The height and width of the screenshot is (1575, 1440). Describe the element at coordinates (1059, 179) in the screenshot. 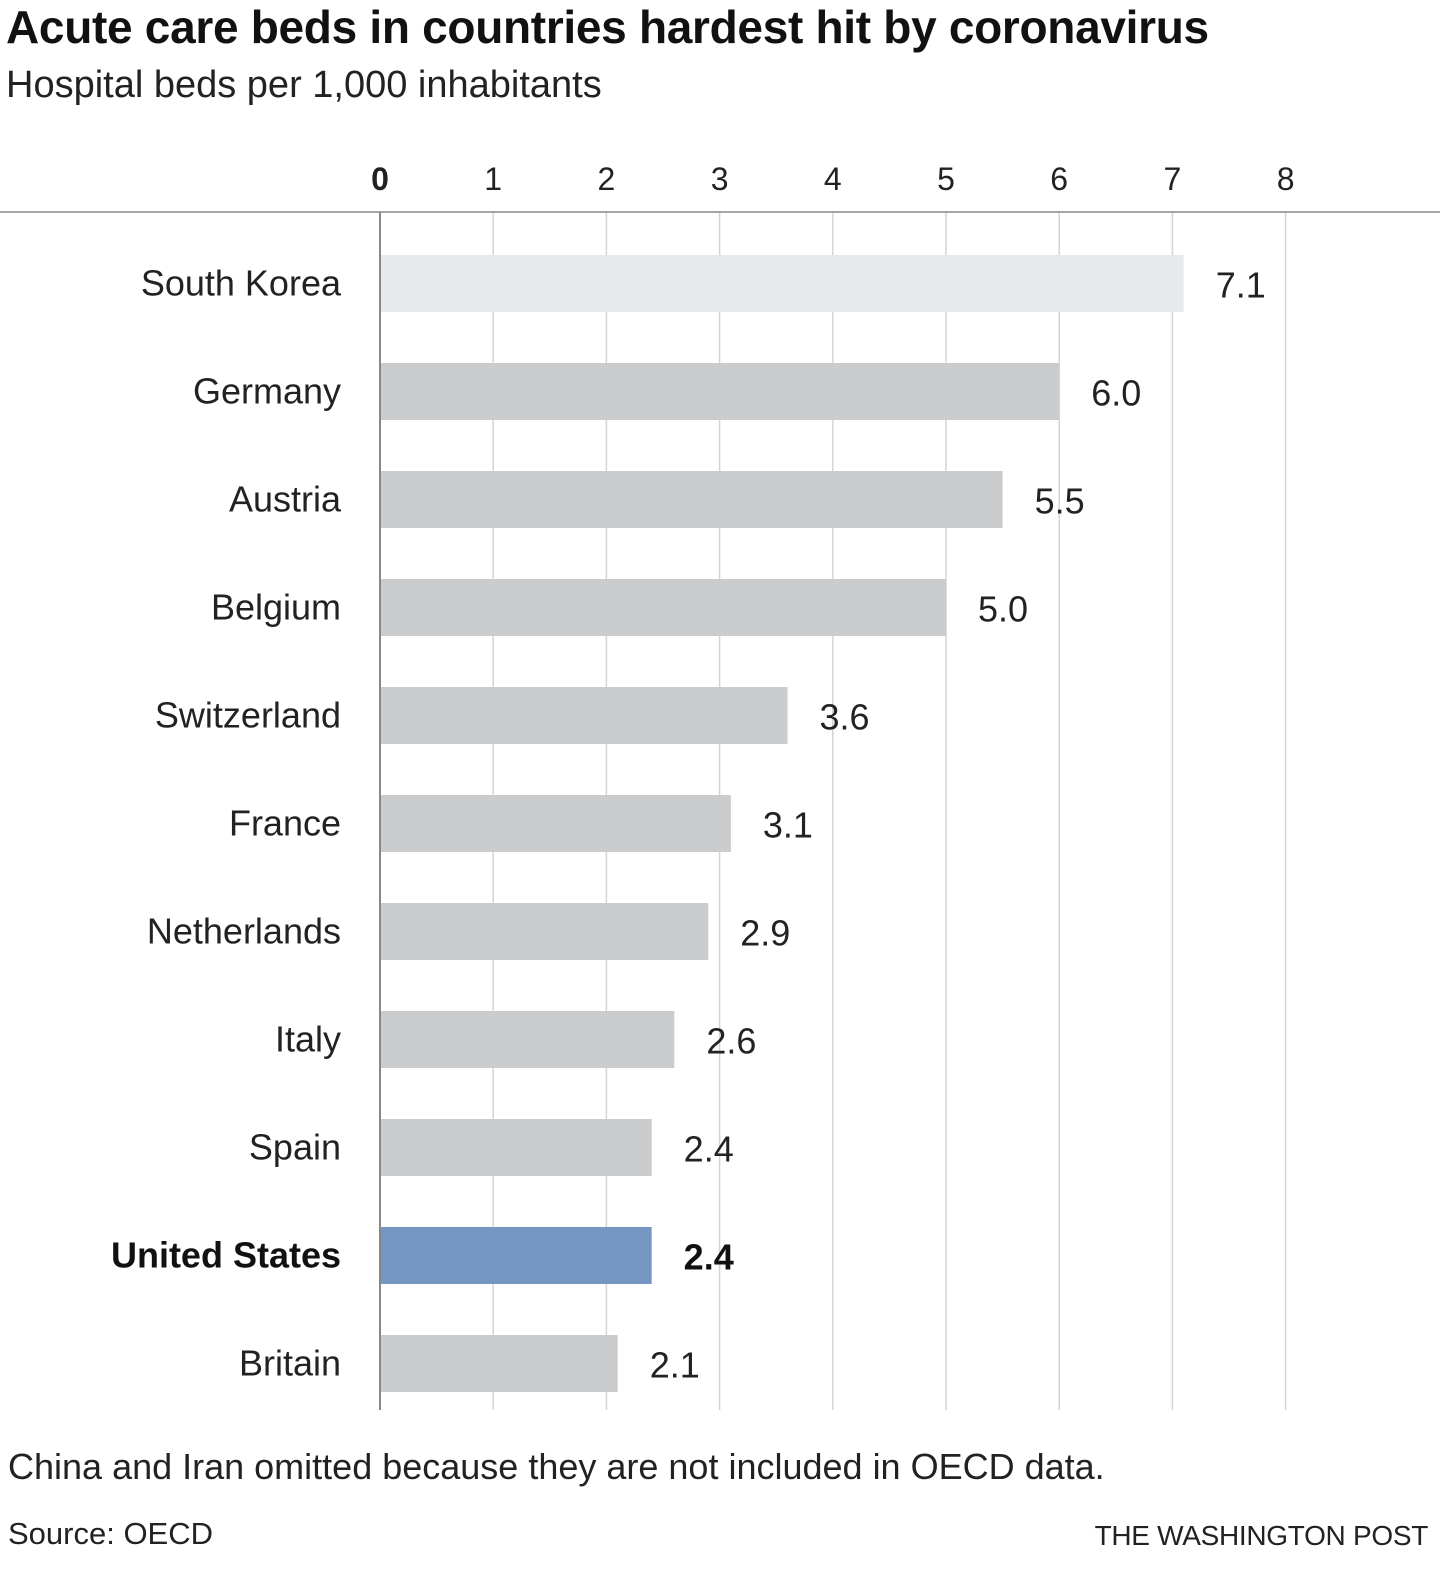

I see `x-tick-label: 6` at that location.